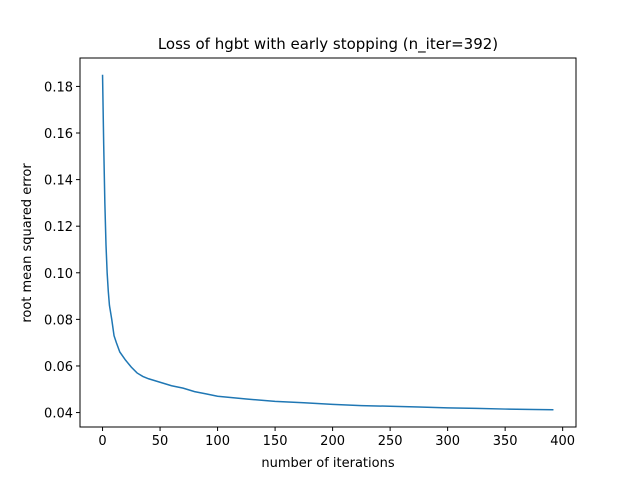 This screenshot has height=480, width=640. Describe the element at coordinates (27, 243) in the screenshot. I see `y-axis-label: root mean squared error` at that location.